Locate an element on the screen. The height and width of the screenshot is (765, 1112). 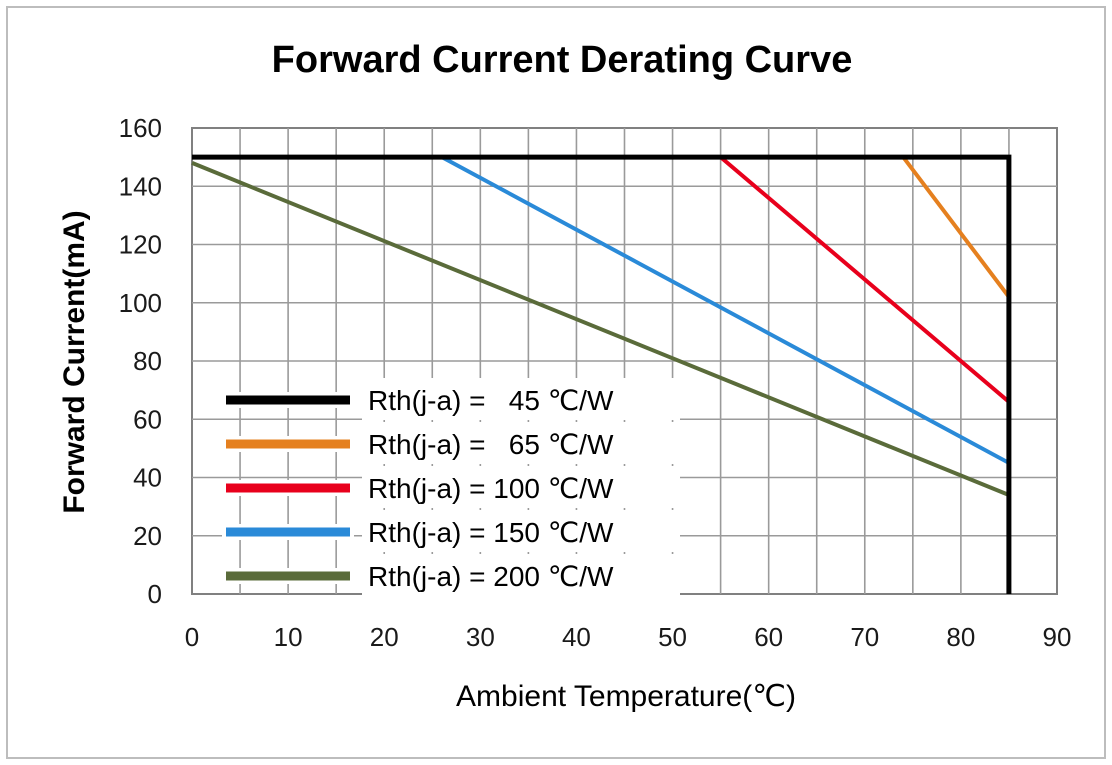
legend-label: Rth(j-a) = 100 ℃/W is located at coordinates (491, 488).